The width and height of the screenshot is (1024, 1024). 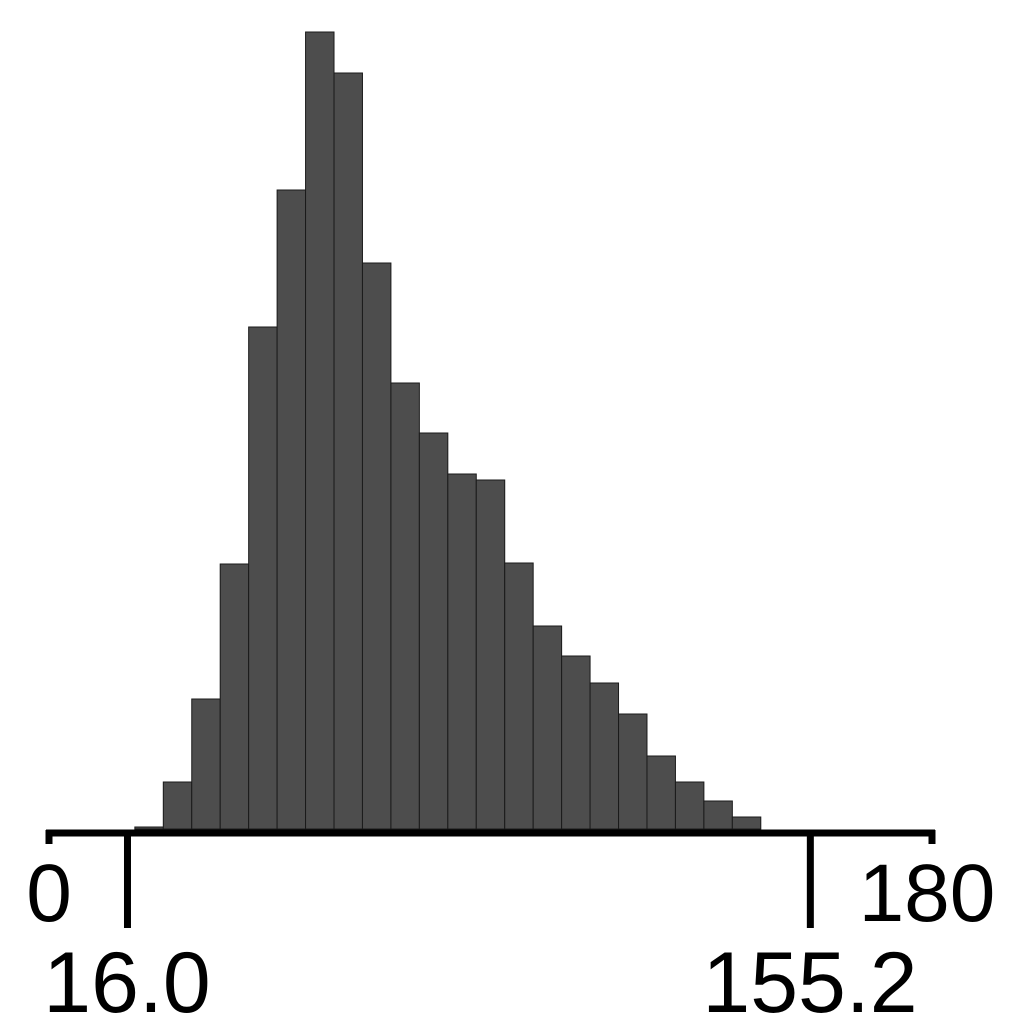 What do you see at coordinates (927, 893) in the screenshot?
I see `tick-label-max: 180` at bounding box center [927, 893].